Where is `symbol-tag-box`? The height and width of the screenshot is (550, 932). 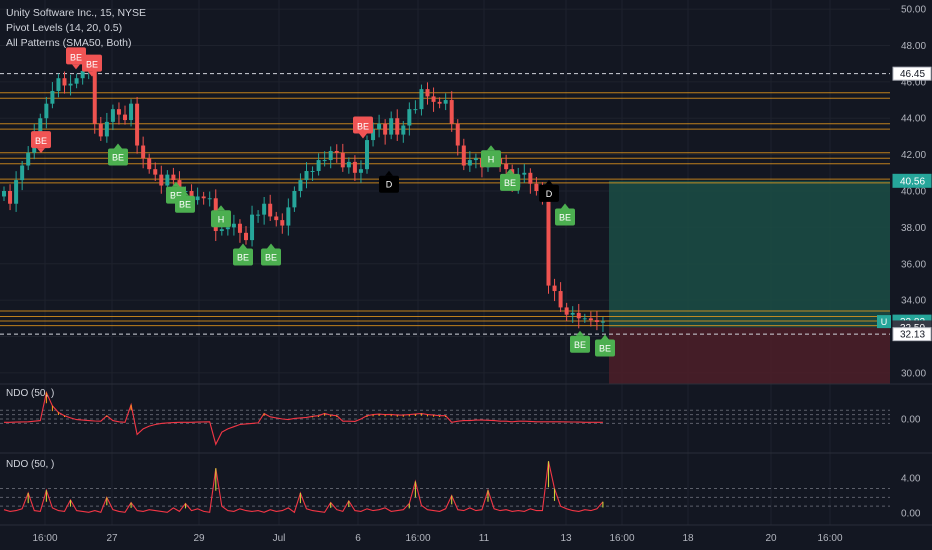 symbol-tag-box is located at coordinates (884, 322).